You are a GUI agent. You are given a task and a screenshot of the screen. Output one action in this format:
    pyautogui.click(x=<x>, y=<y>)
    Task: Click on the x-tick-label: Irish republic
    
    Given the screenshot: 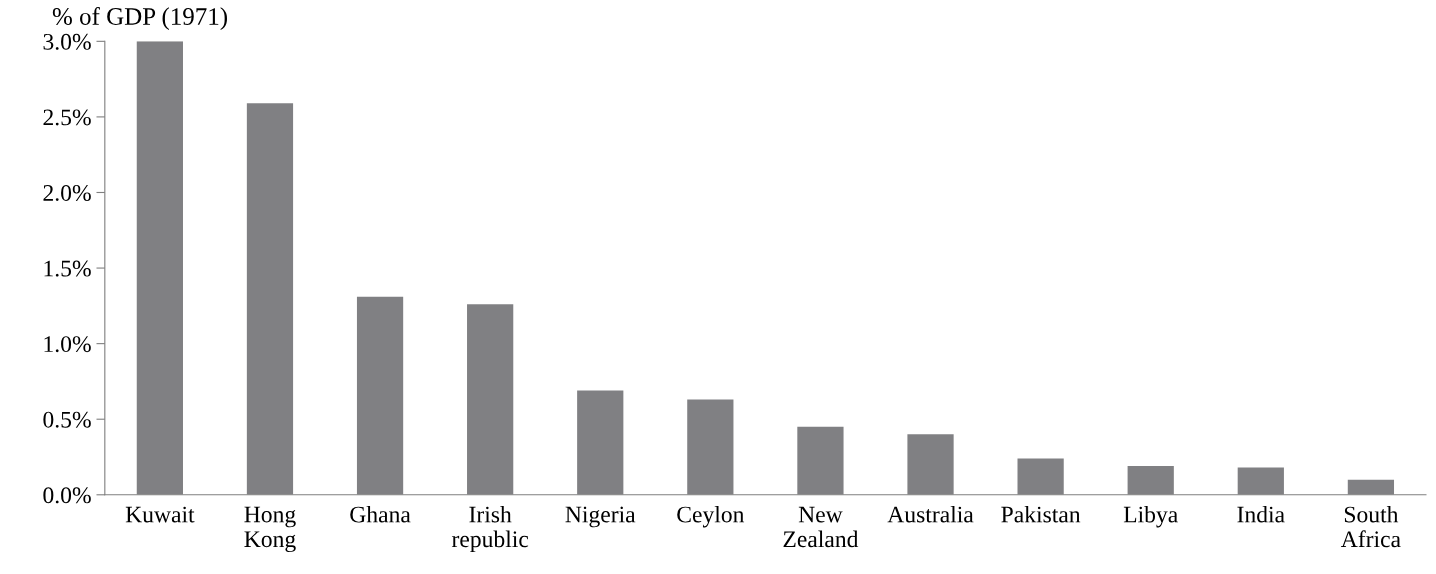 What is the action you would take?
    pyautogui.click(x=490, y=528)
    